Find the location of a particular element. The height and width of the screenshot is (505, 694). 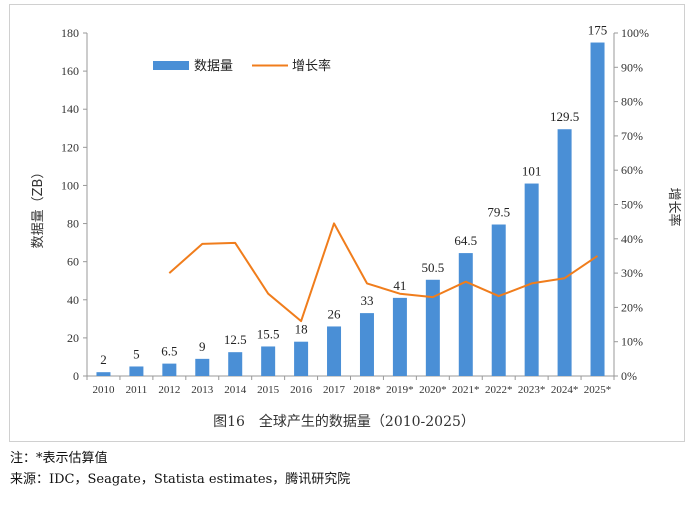

y-right-tick-label: 10% is located at coordinates (632, 342).